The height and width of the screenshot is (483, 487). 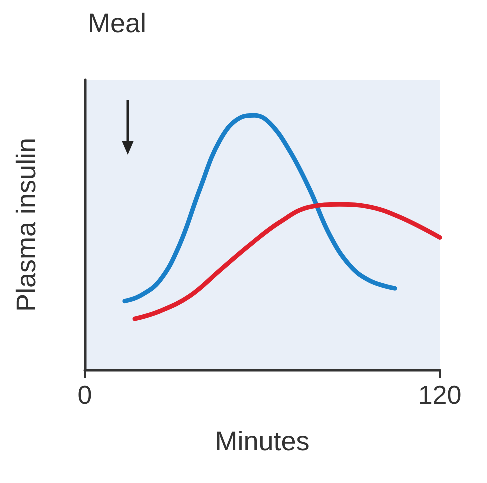 I want to click on text: Meal, so click(x=117, y=23).